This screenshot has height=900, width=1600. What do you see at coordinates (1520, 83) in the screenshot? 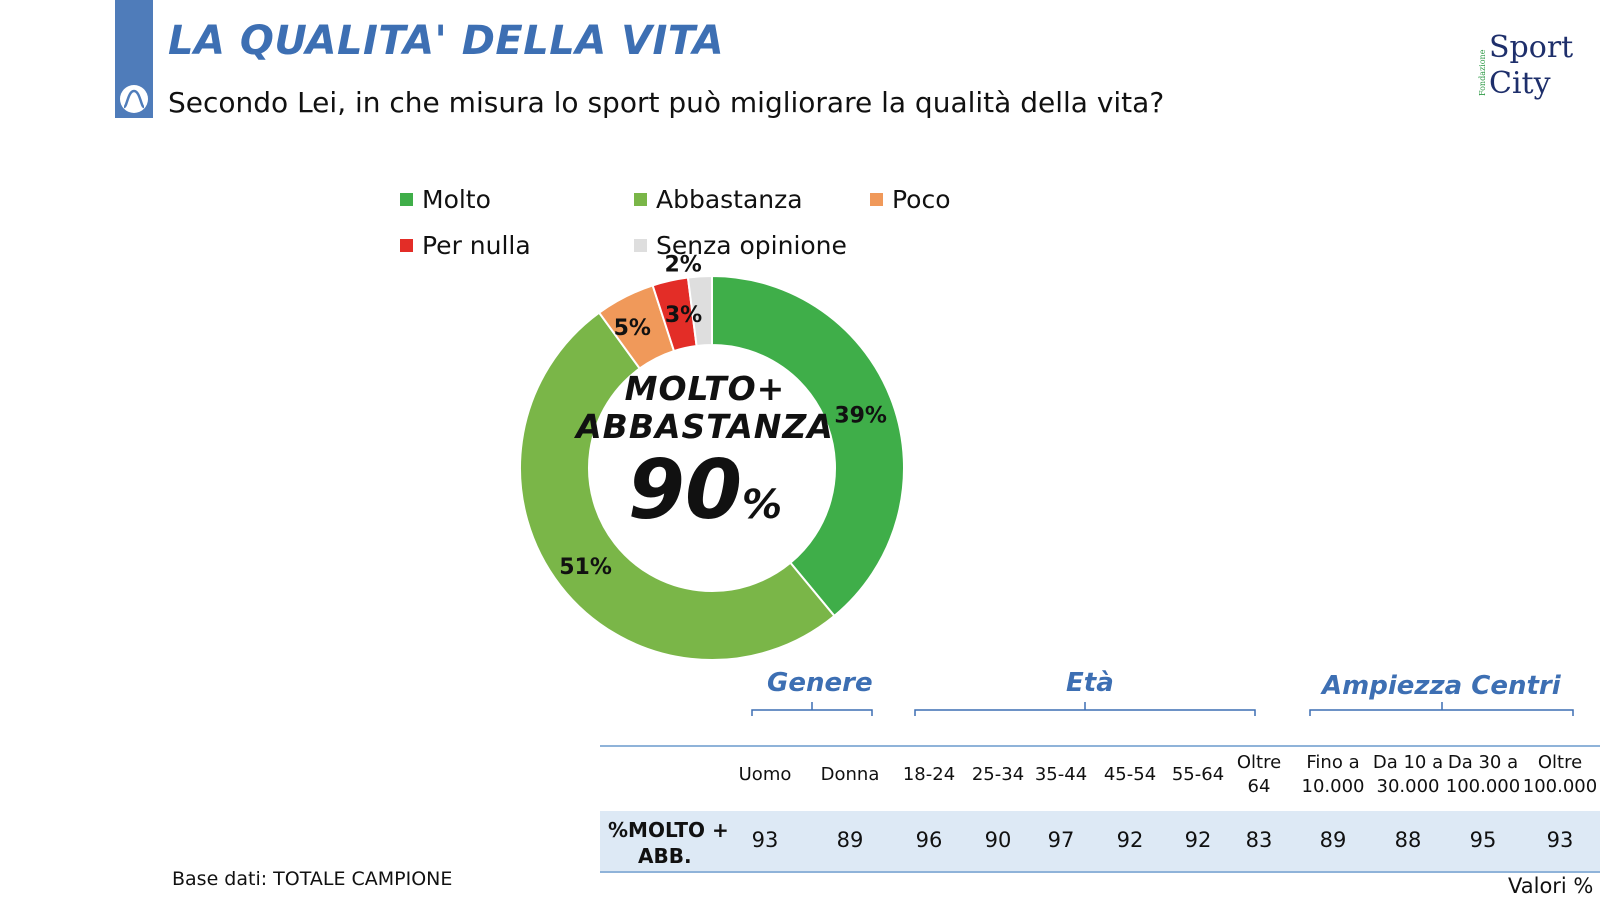
I see `brand-word-city: City` at bounding box center [1520, 83].